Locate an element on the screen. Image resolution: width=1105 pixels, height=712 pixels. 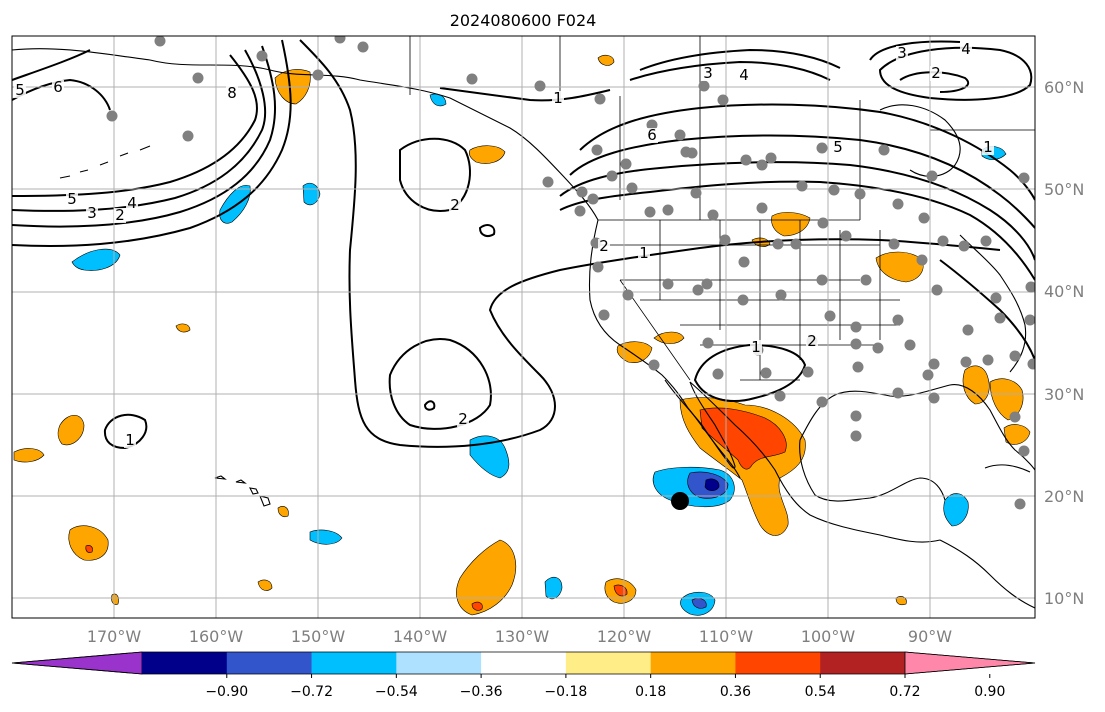
colorbar is located at coordinates (523, 663).